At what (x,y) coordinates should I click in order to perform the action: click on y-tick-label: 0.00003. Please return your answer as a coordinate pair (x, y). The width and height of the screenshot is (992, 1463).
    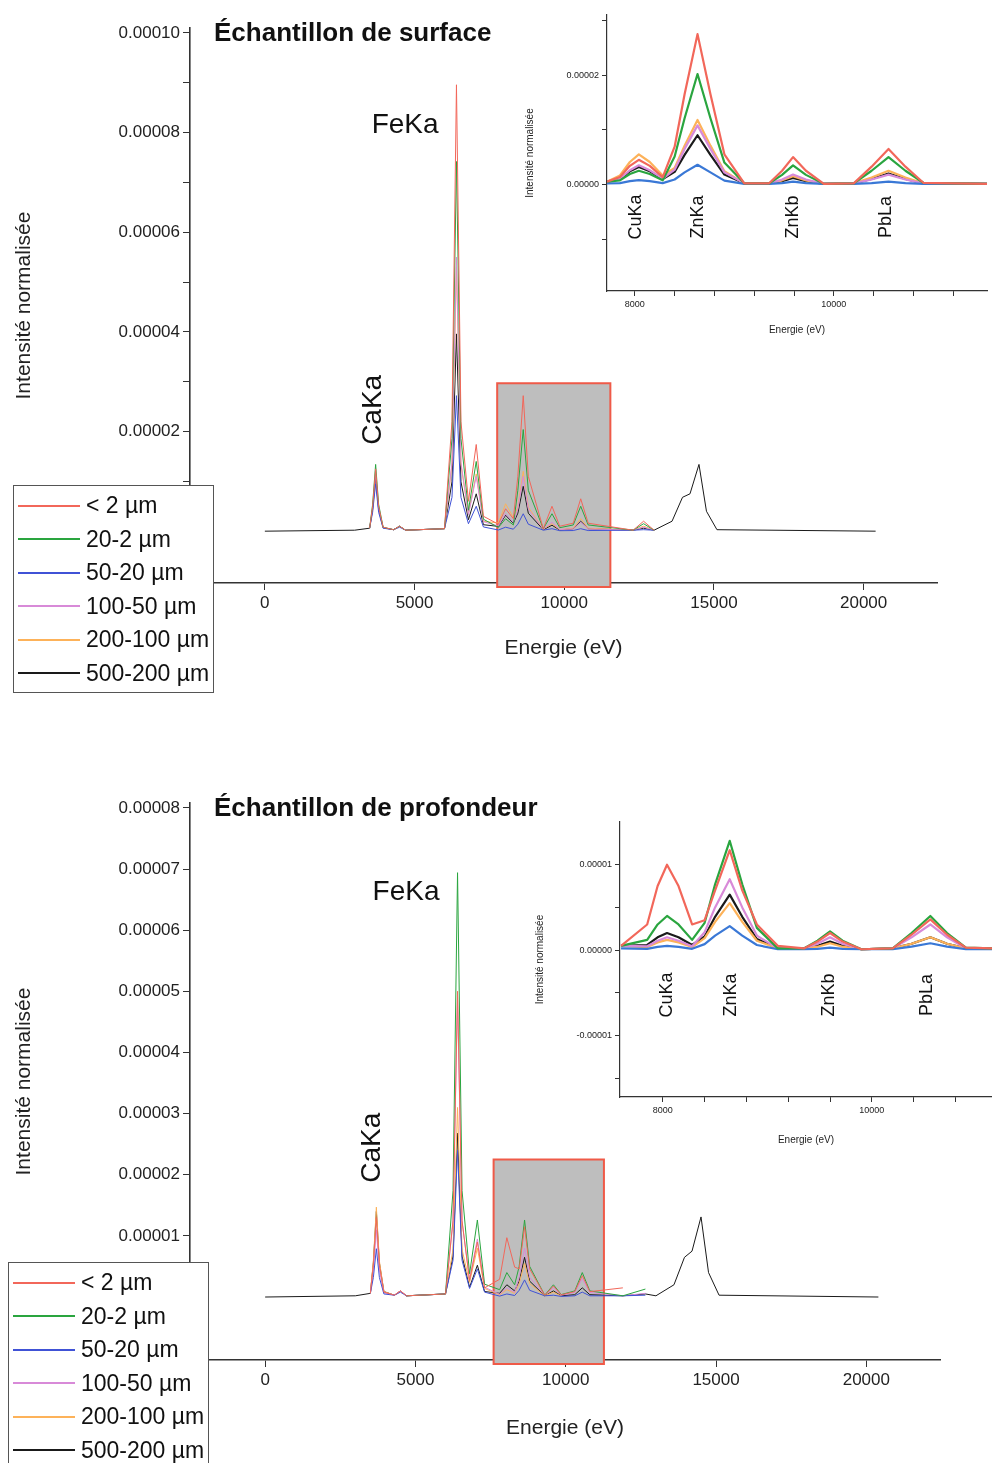
    Looking at the image, I should click on (149, 1113).